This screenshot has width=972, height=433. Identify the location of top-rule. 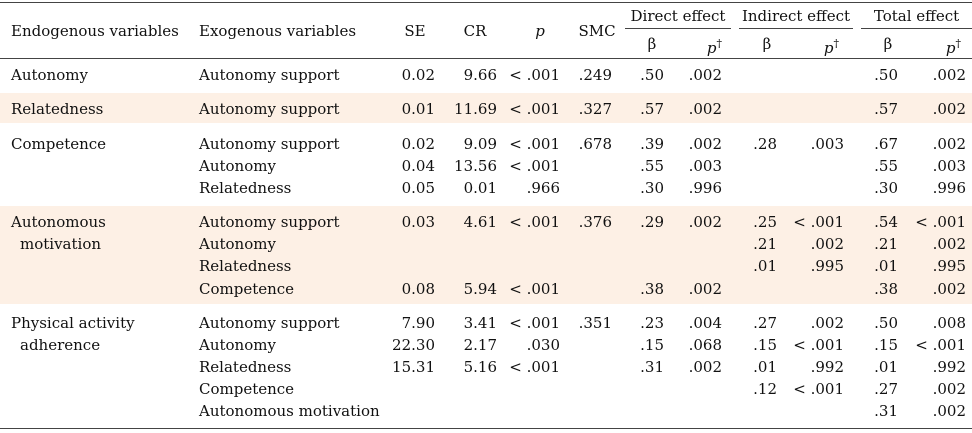
(486, 2).